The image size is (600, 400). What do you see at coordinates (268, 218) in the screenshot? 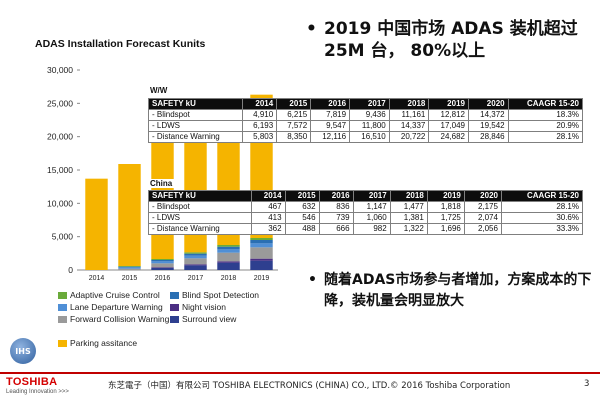
I see `table-cell: 413` at bounding box center [268, 218].